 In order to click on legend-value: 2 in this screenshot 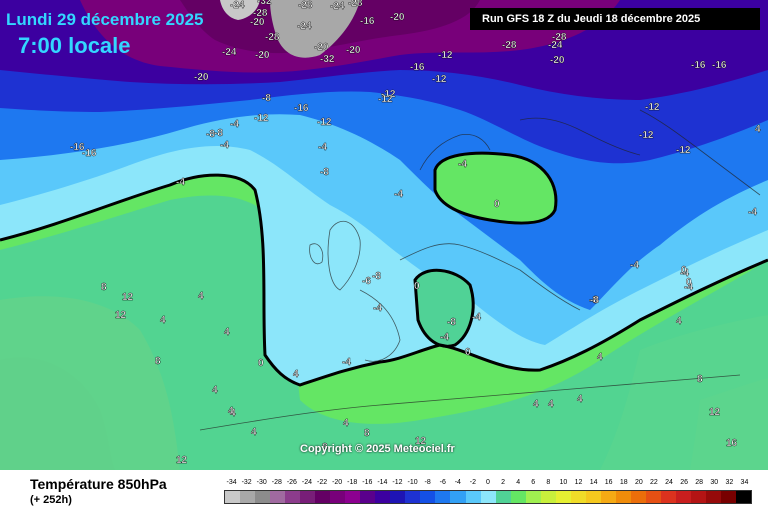, I will do `click(503, 482)`.